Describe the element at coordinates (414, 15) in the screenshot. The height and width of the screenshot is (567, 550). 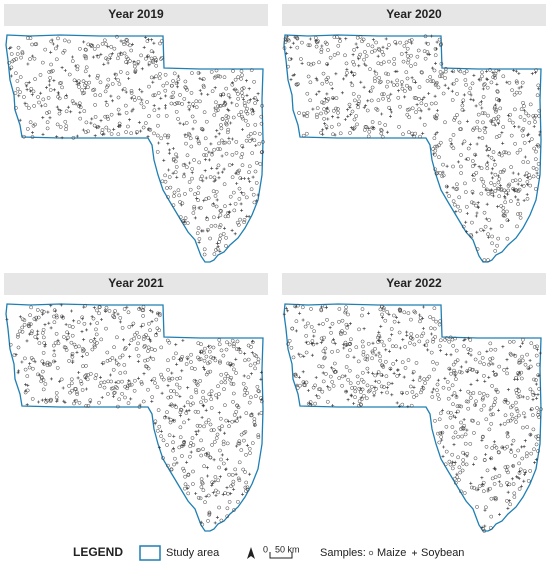
I see `panel-header` at that location.